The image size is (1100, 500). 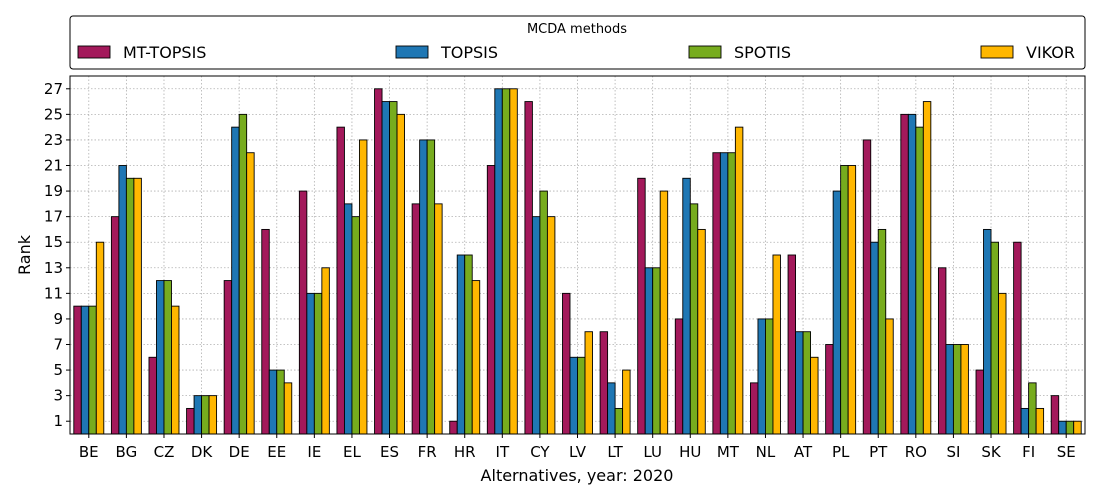 What do you see at coordinates (577, 475) in the screenshot?
I see `x-axis-label: Alternatives, year: 2020` at bounding box center [577, 475].